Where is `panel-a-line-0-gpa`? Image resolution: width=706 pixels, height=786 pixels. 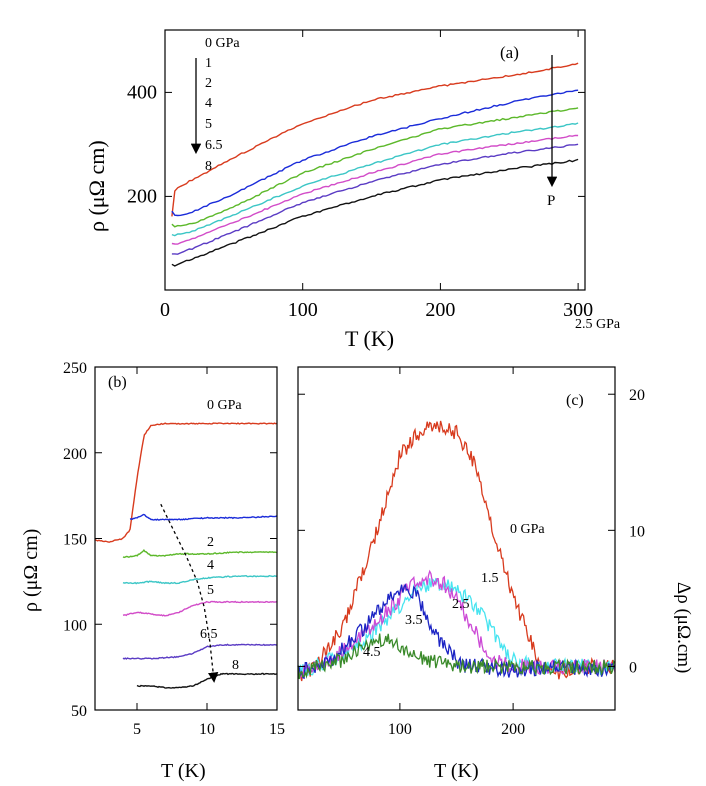
panel-a-line-0-gpa is located at coordinates (375, 139).